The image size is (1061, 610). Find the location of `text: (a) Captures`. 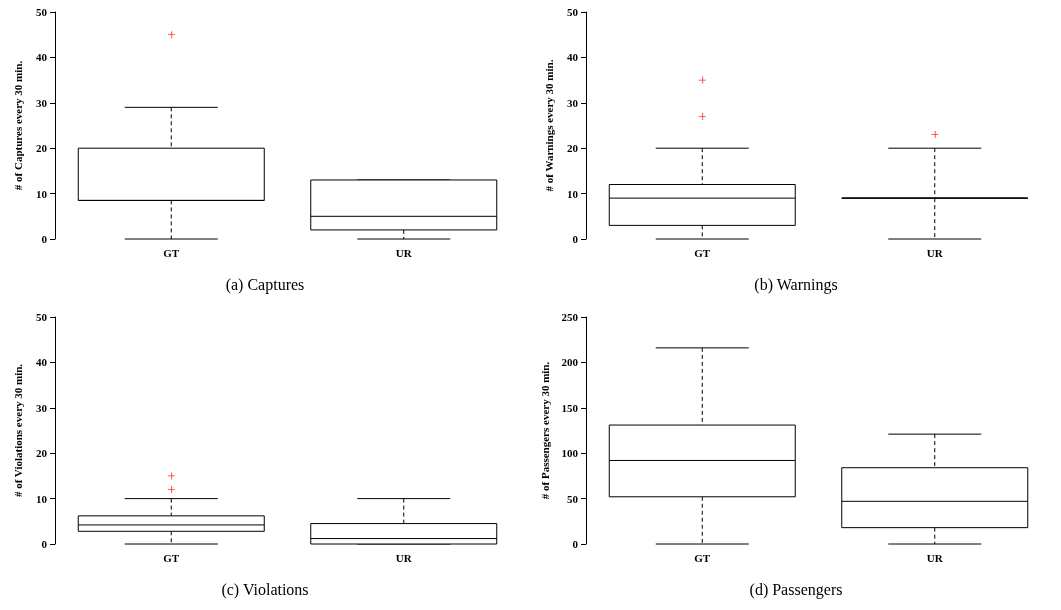

text: (a) Captures is located at coordinates (265, 284).